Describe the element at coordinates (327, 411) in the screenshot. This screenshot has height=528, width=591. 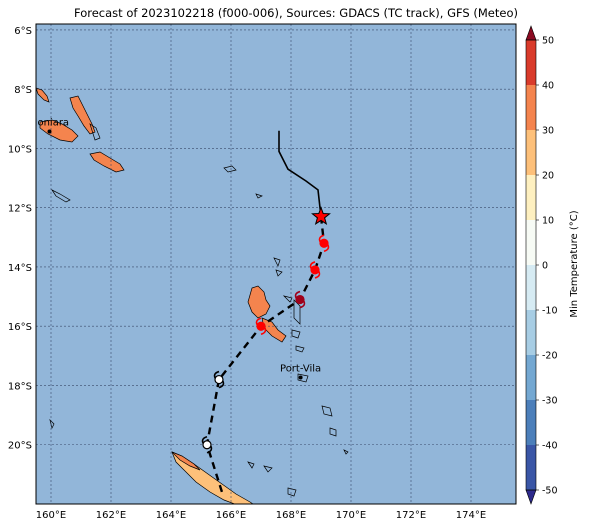
I see `land-erromango` at that location.